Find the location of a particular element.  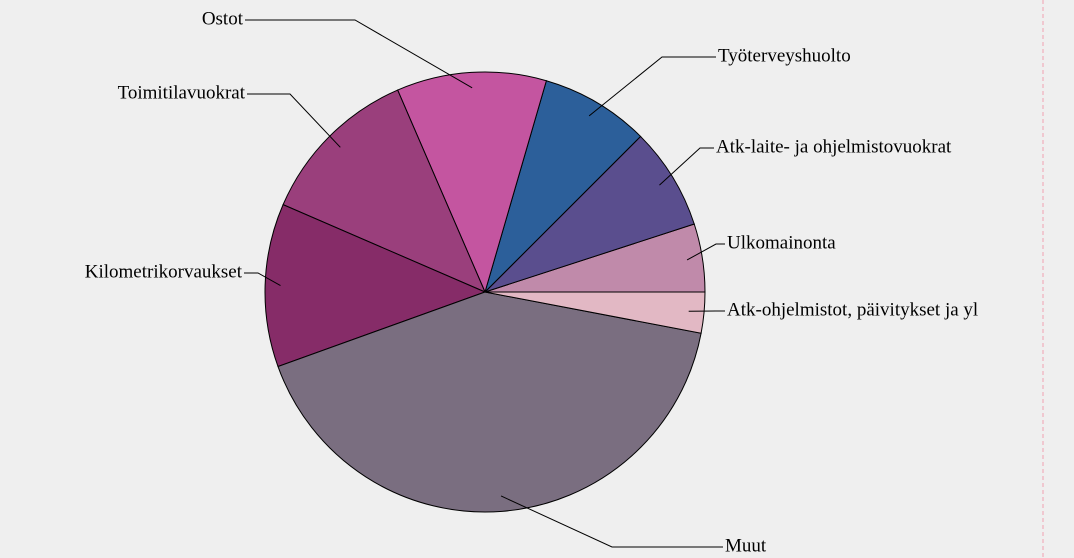

slice-label: Työterveyshuolto is located at coordinates (784, 55).